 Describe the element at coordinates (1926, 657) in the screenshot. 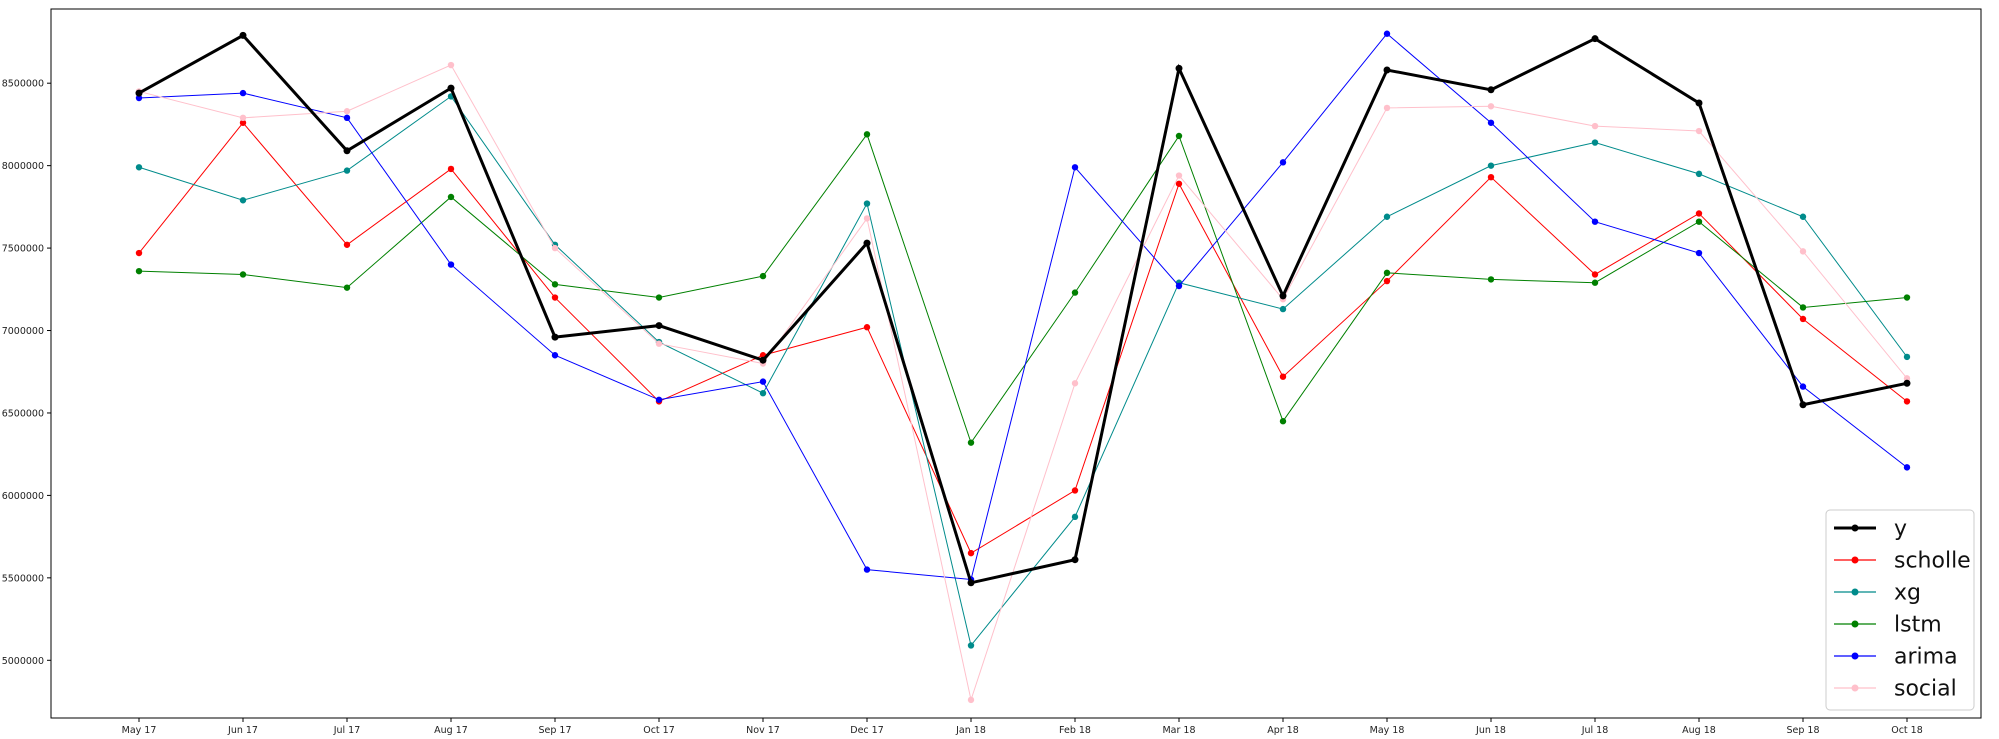

I see `legend-label: arima` at that location.